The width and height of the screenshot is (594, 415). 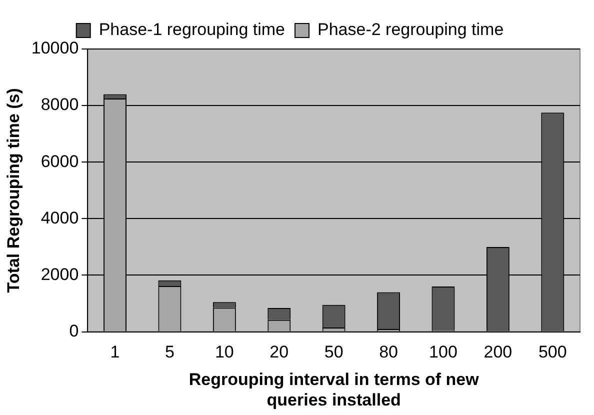 I want to click on x-tick-label: 80, so click(x=388, y=352).